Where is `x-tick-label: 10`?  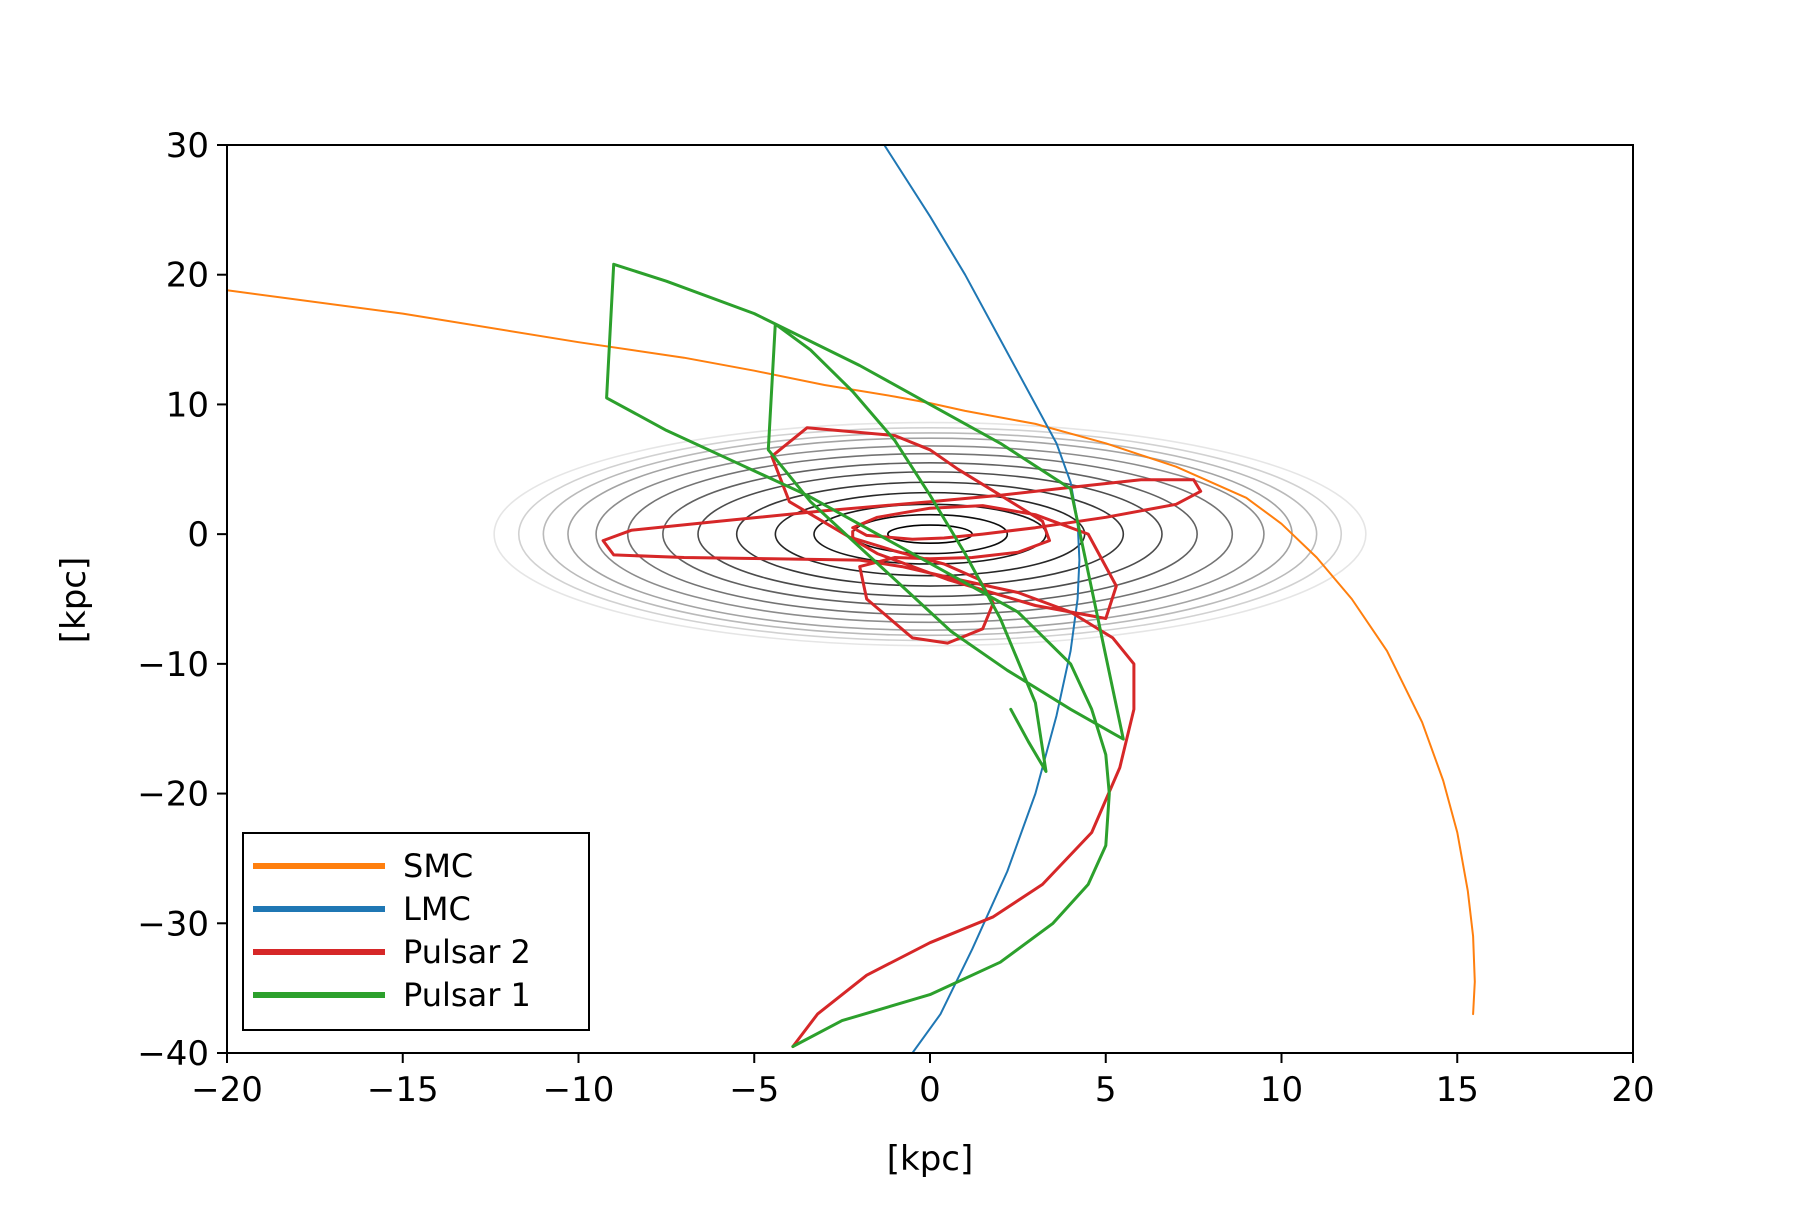
x-tick-label: 10 is located at coordinates (1281, 1090).